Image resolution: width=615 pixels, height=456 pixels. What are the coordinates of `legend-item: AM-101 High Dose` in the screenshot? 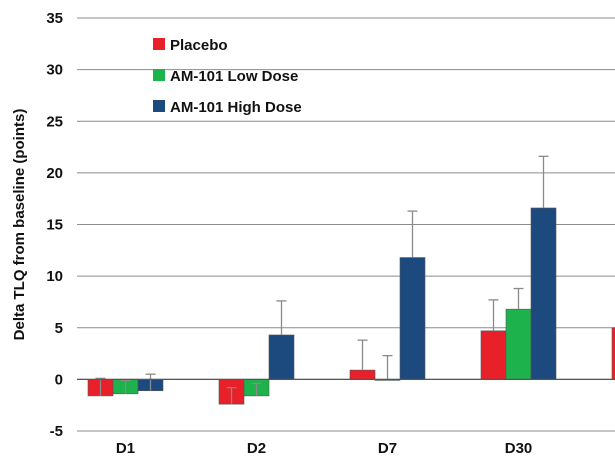 It's located at (227, 107).